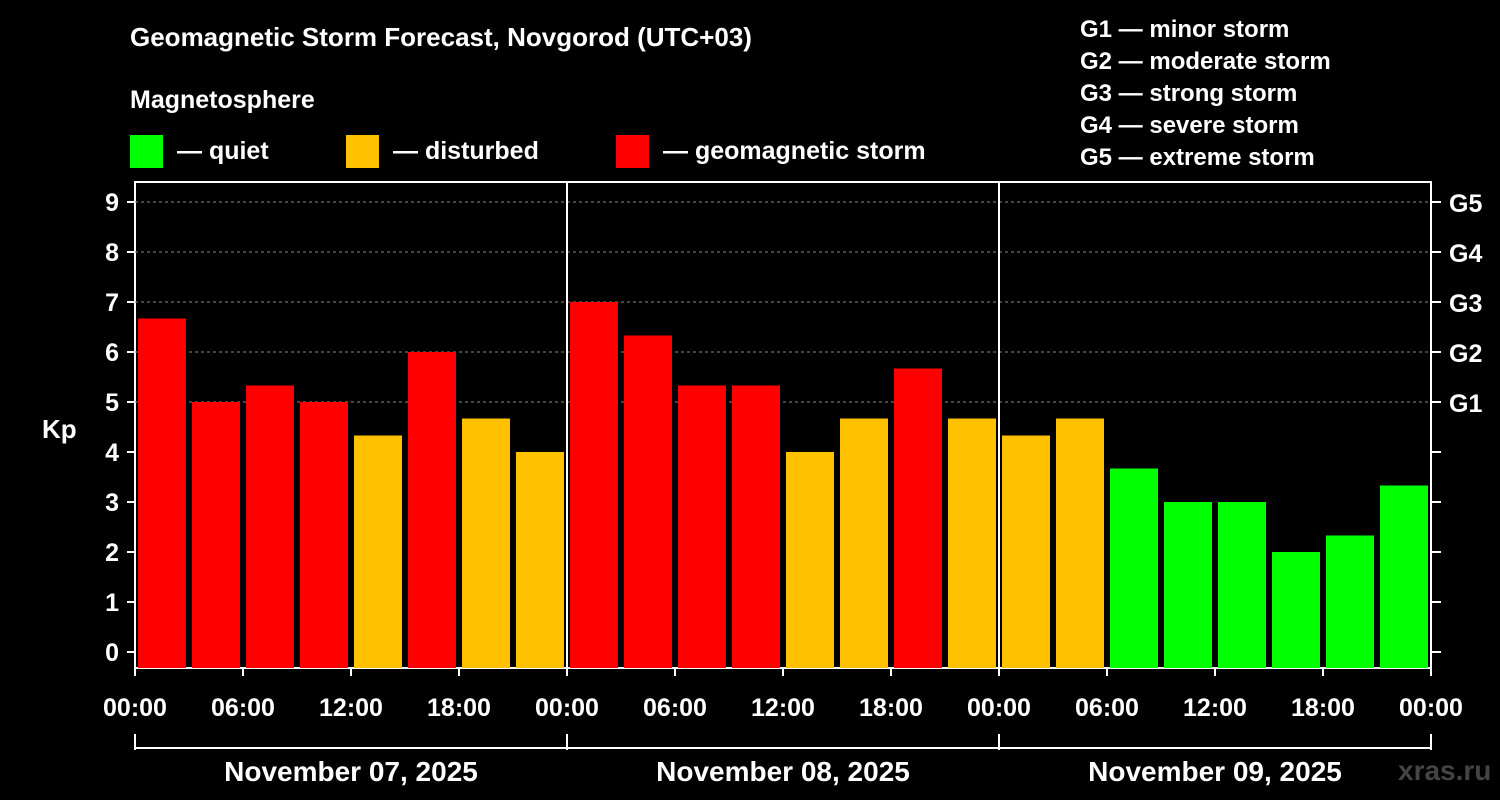  I want to click on y-axis-label: Kp, so click(59, 429).